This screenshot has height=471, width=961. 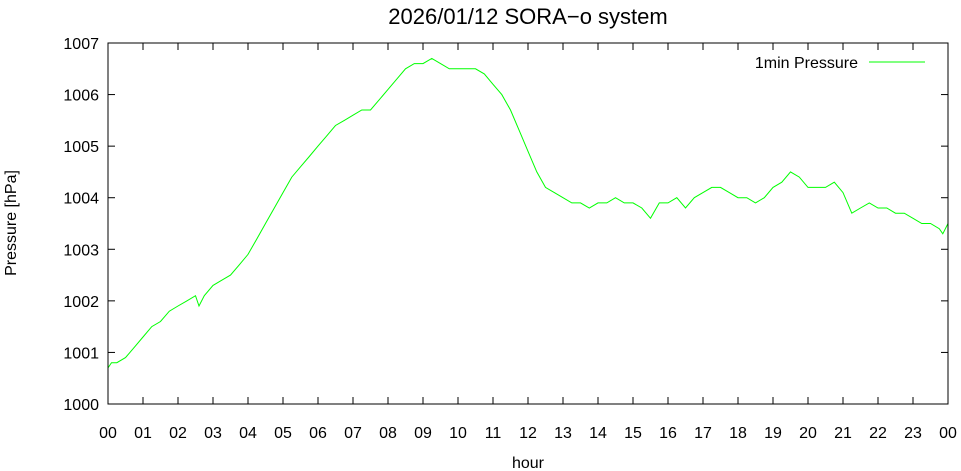 I want to click on x-tick-label: 08, so click(x=388, y=433).